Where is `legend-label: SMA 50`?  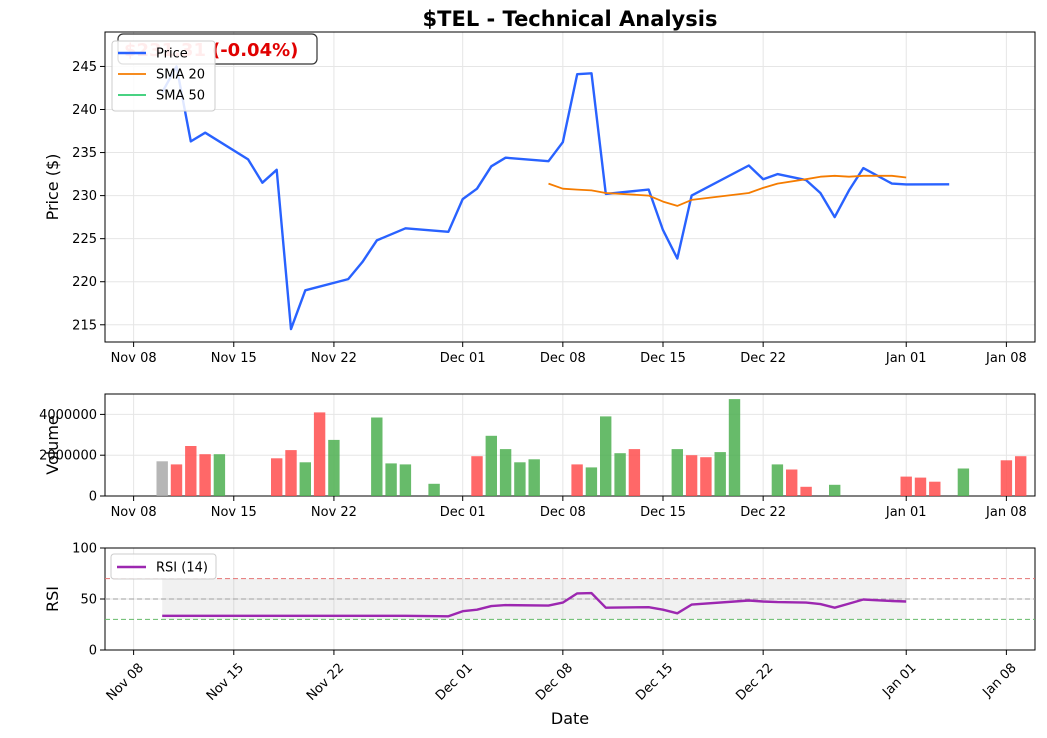 legend-label: SMA 50 is located at coordinates (180, 96).